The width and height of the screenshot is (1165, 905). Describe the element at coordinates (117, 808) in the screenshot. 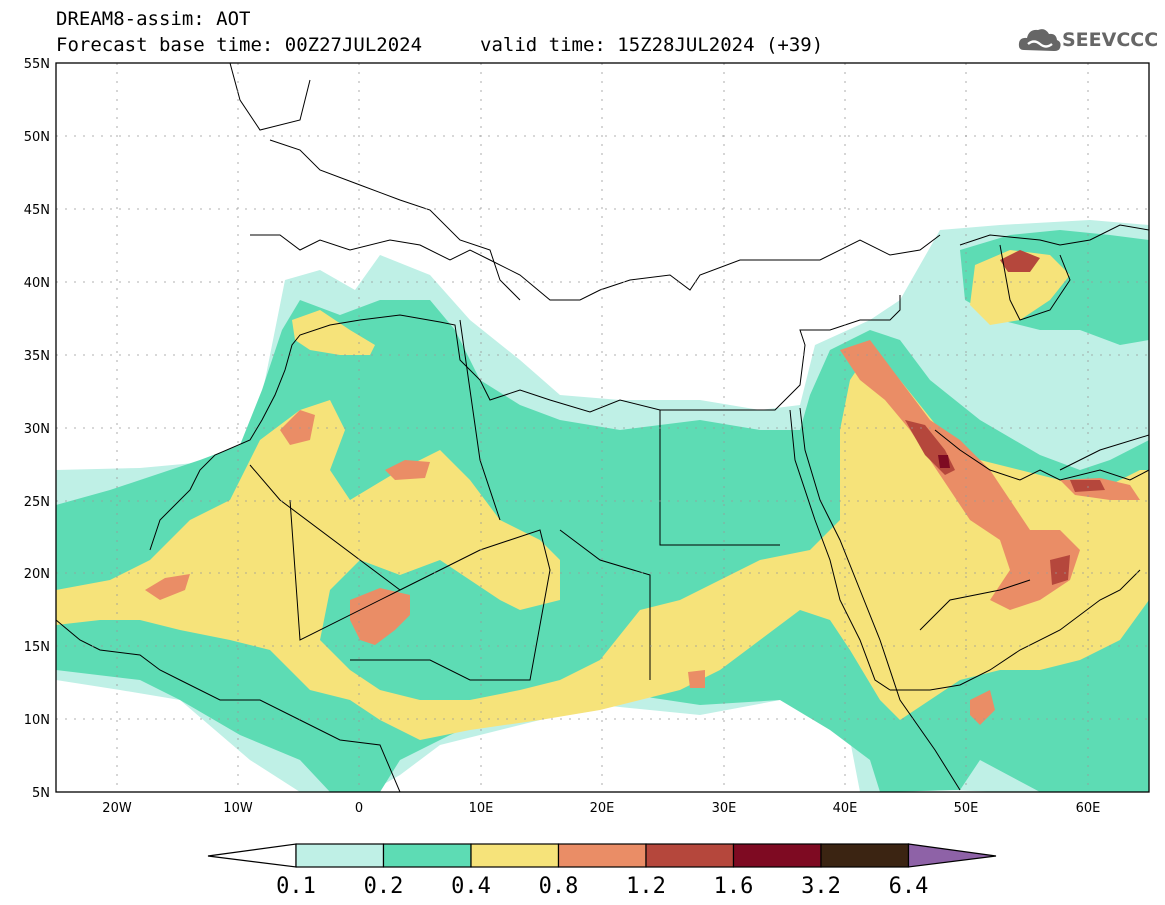

I see `lon-label: 20W` at that location.